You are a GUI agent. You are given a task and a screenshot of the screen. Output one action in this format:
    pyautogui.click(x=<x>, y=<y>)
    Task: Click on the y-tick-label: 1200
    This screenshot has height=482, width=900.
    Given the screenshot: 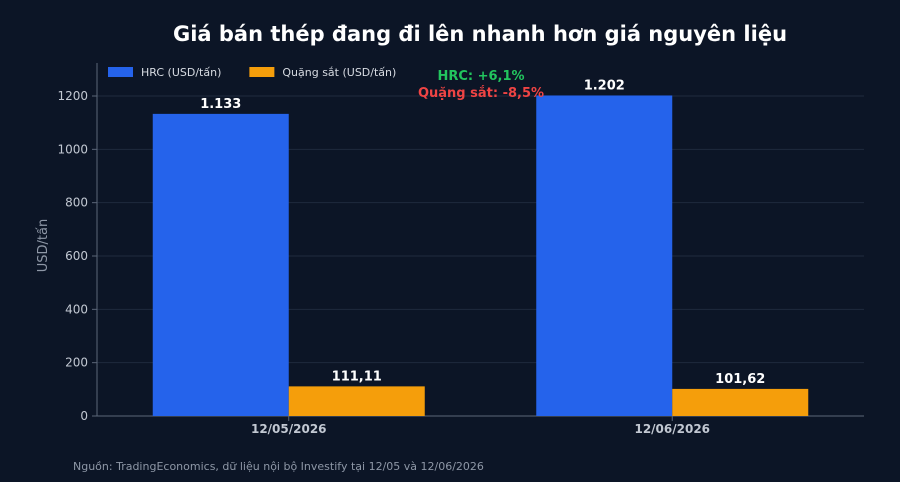 What is the action you would take?
    pyautogui.click(x=72, y=96)
    